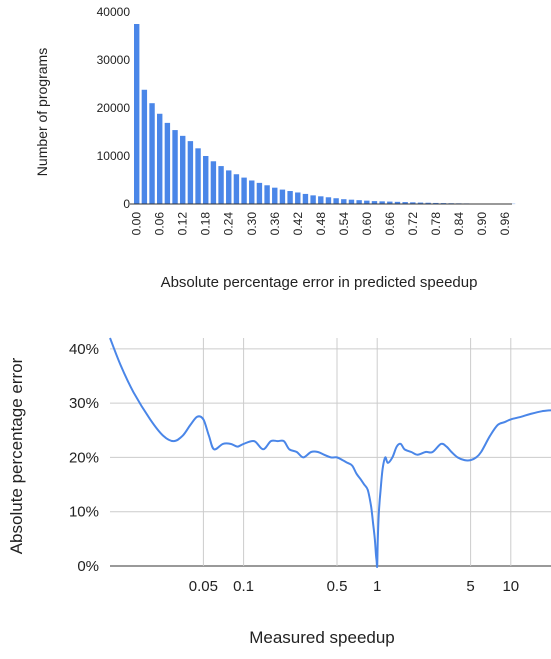  I want to click on line-chart-y-tick-label: 40%, so click(84, 349).